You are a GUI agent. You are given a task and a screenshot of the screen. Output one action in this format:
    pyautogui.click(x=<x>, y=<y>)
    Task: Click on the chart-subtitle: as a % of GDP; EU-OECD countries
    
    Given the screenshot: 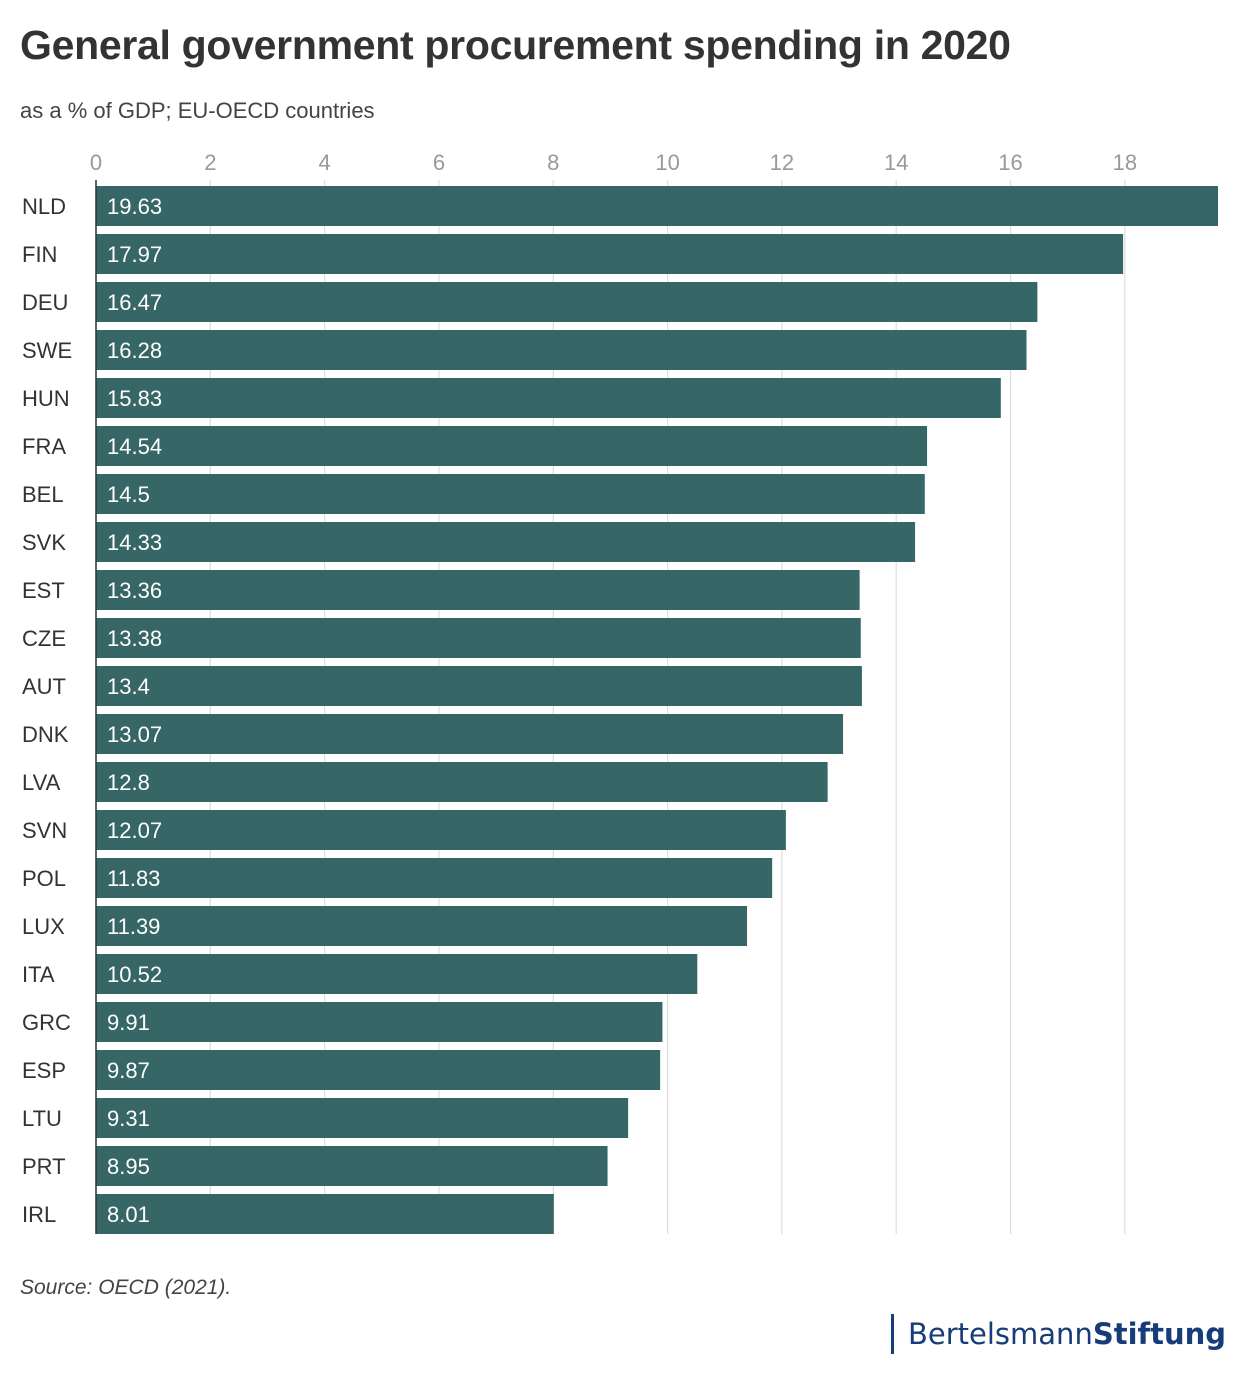 What is the action you would take?
    pyautogui.click(x=197, y=110)
    